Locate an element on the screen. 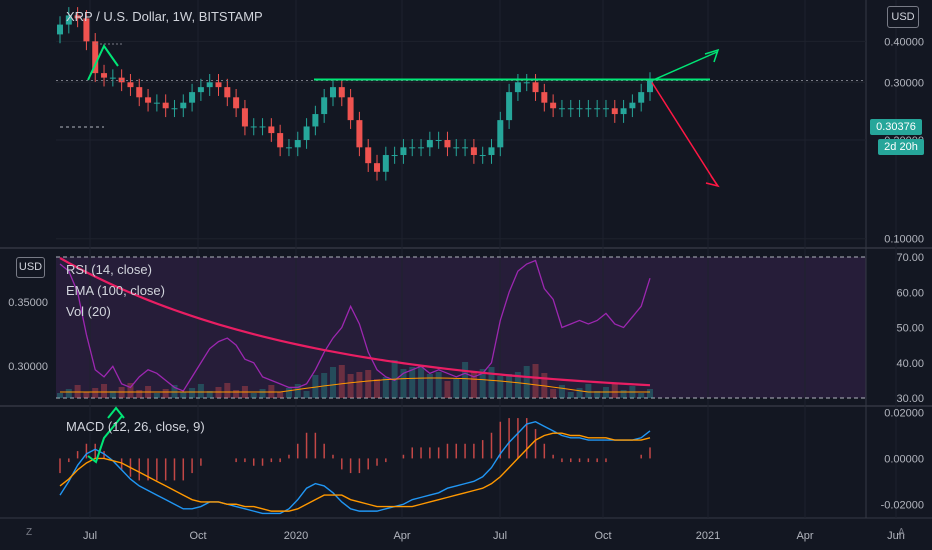 The width and height of the screenshot is (932, 550). macd-hand-drawn-arrow is located at coordinates (116, 412).